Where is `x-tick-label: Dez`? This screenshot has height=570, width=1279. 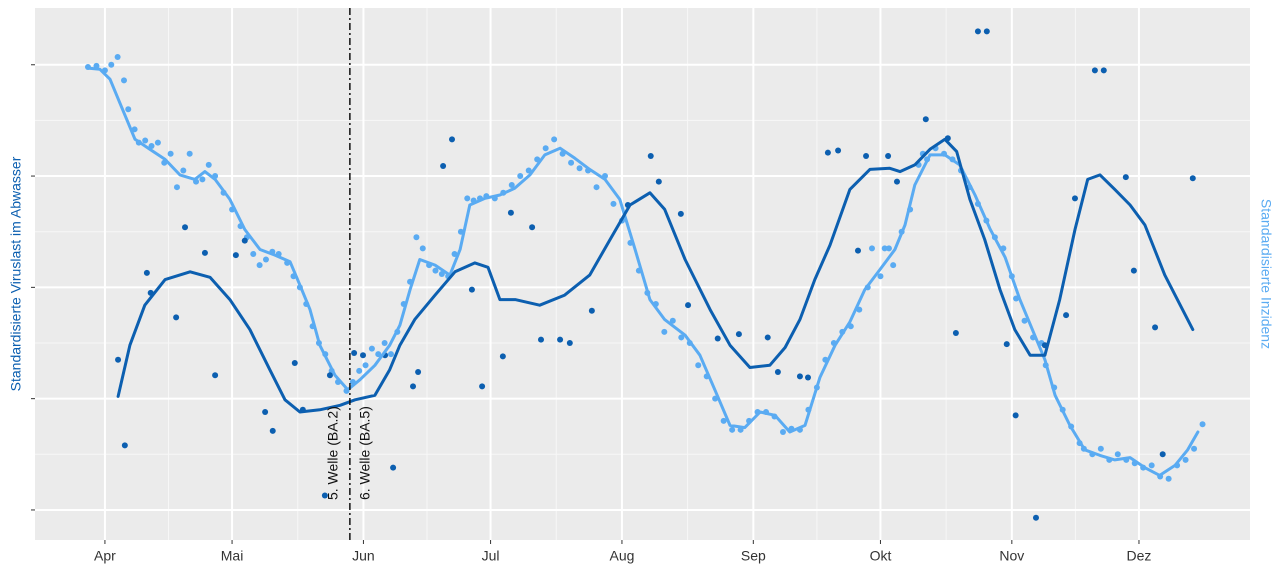
x-tick-label: Dez is located at coordinates (1139, 556).